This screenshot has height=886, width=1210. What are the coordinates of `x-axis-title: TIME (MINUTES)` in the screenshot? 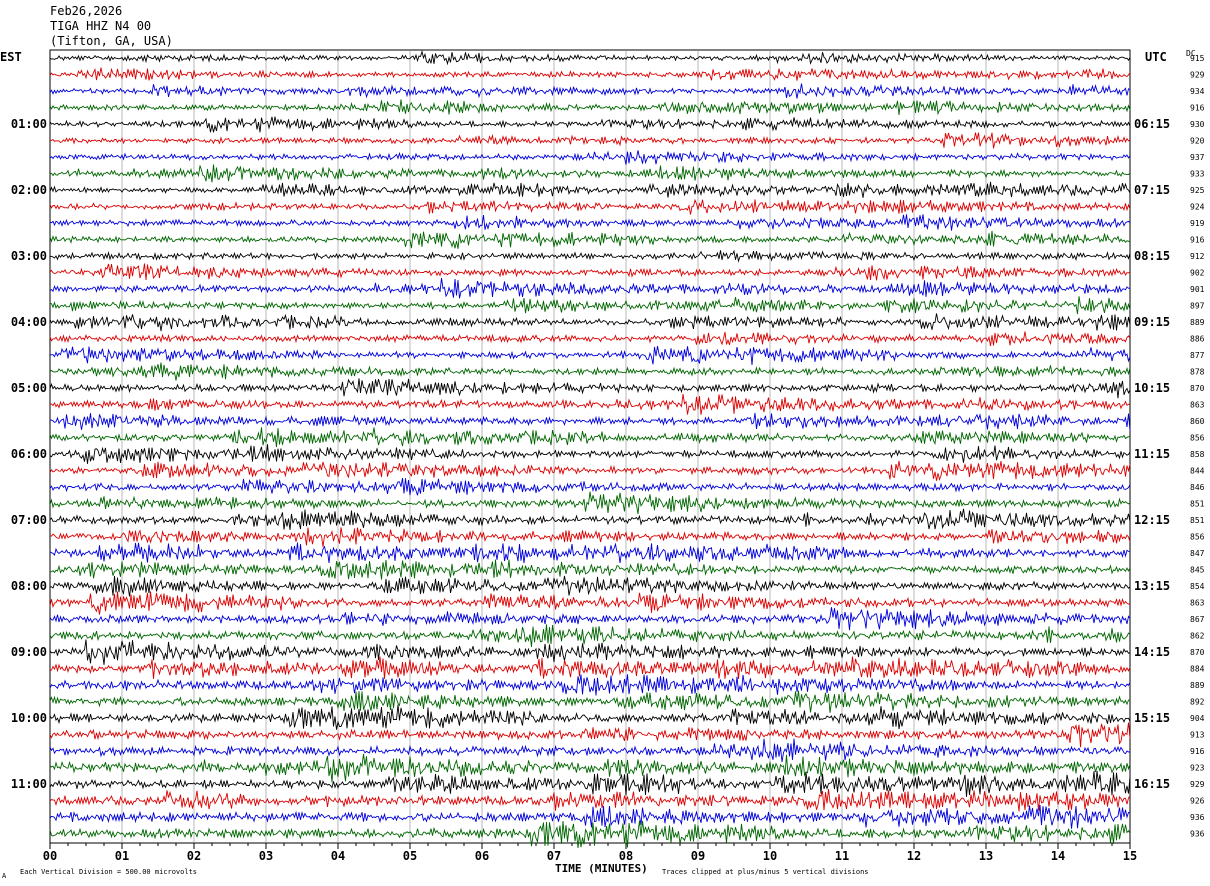 It's located at (601, 868).